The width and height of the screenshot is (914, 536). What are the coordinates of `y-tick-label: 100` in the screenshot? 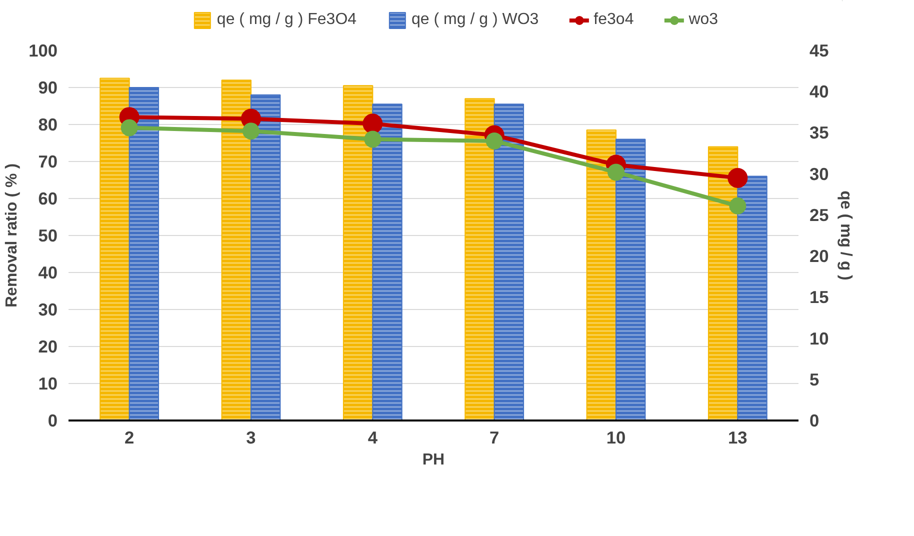 It's located at (43, 50).